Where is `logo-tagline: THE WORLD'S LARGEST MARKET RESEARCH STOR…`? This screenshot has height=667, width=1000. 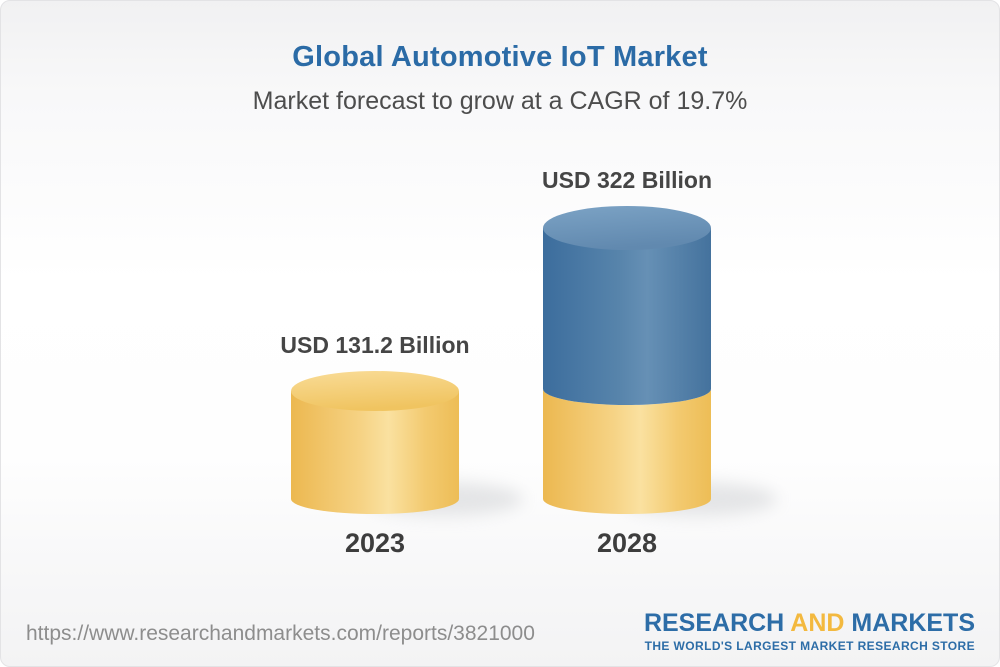
logo-tagline: THE WORLD'S LARGEST MARKET RESEARCH STOR… is located at coordinates (809, 646).